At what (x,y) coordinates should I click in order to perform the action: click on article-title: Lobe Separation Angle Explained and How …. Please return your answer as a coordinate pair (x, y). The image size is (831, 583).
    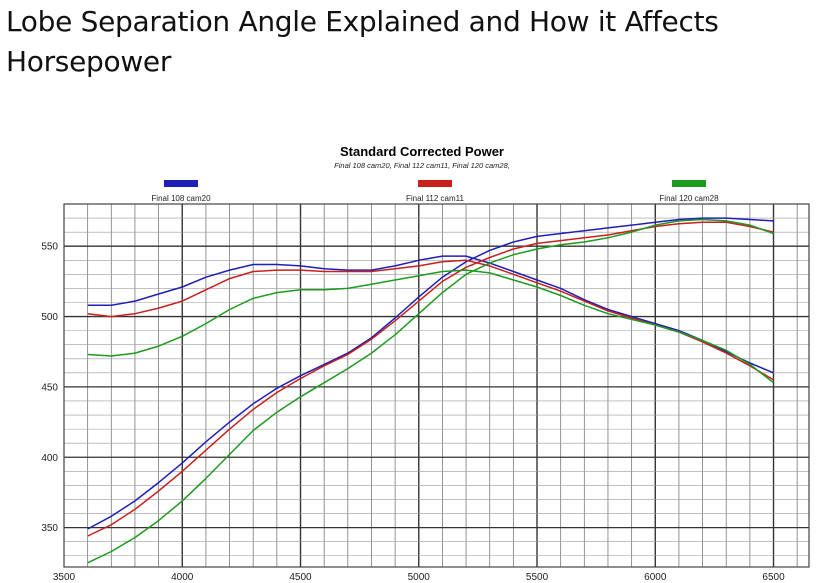
    Looking at the image, I should click on (362, 41).